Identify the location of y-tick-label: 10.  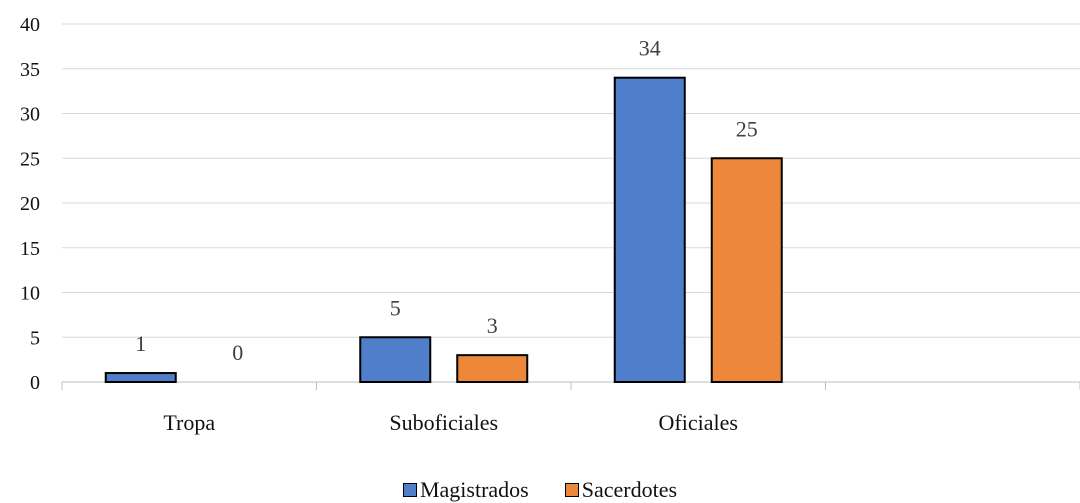
(30, 294).